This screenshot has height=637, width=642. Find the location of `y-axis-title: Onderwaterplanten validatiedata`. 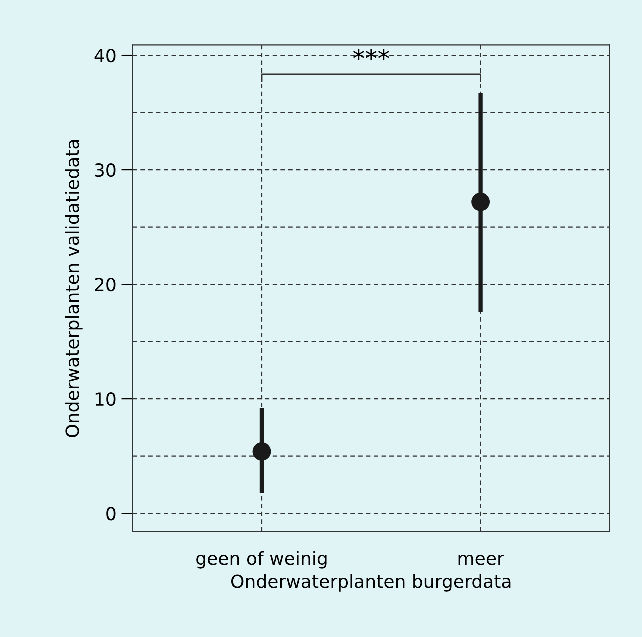

y-axis-title: Onderwaterplanten validatiedata is located at coordinates (74, 289).